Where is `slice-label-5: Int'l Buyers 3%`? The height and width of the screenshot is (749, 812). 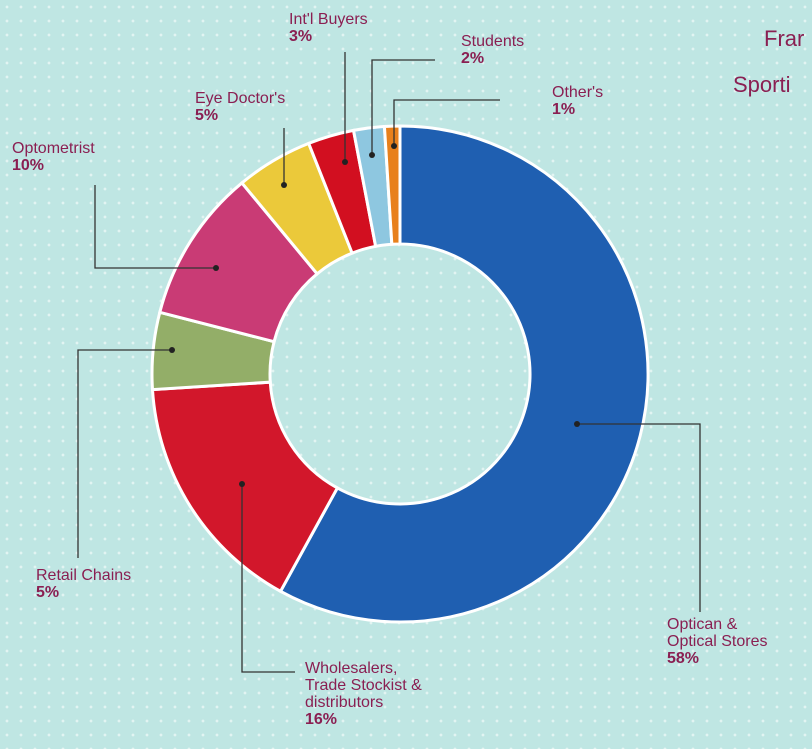
slice-label-5: Int'l Buyers 3% is located at coordinates (328, 28).